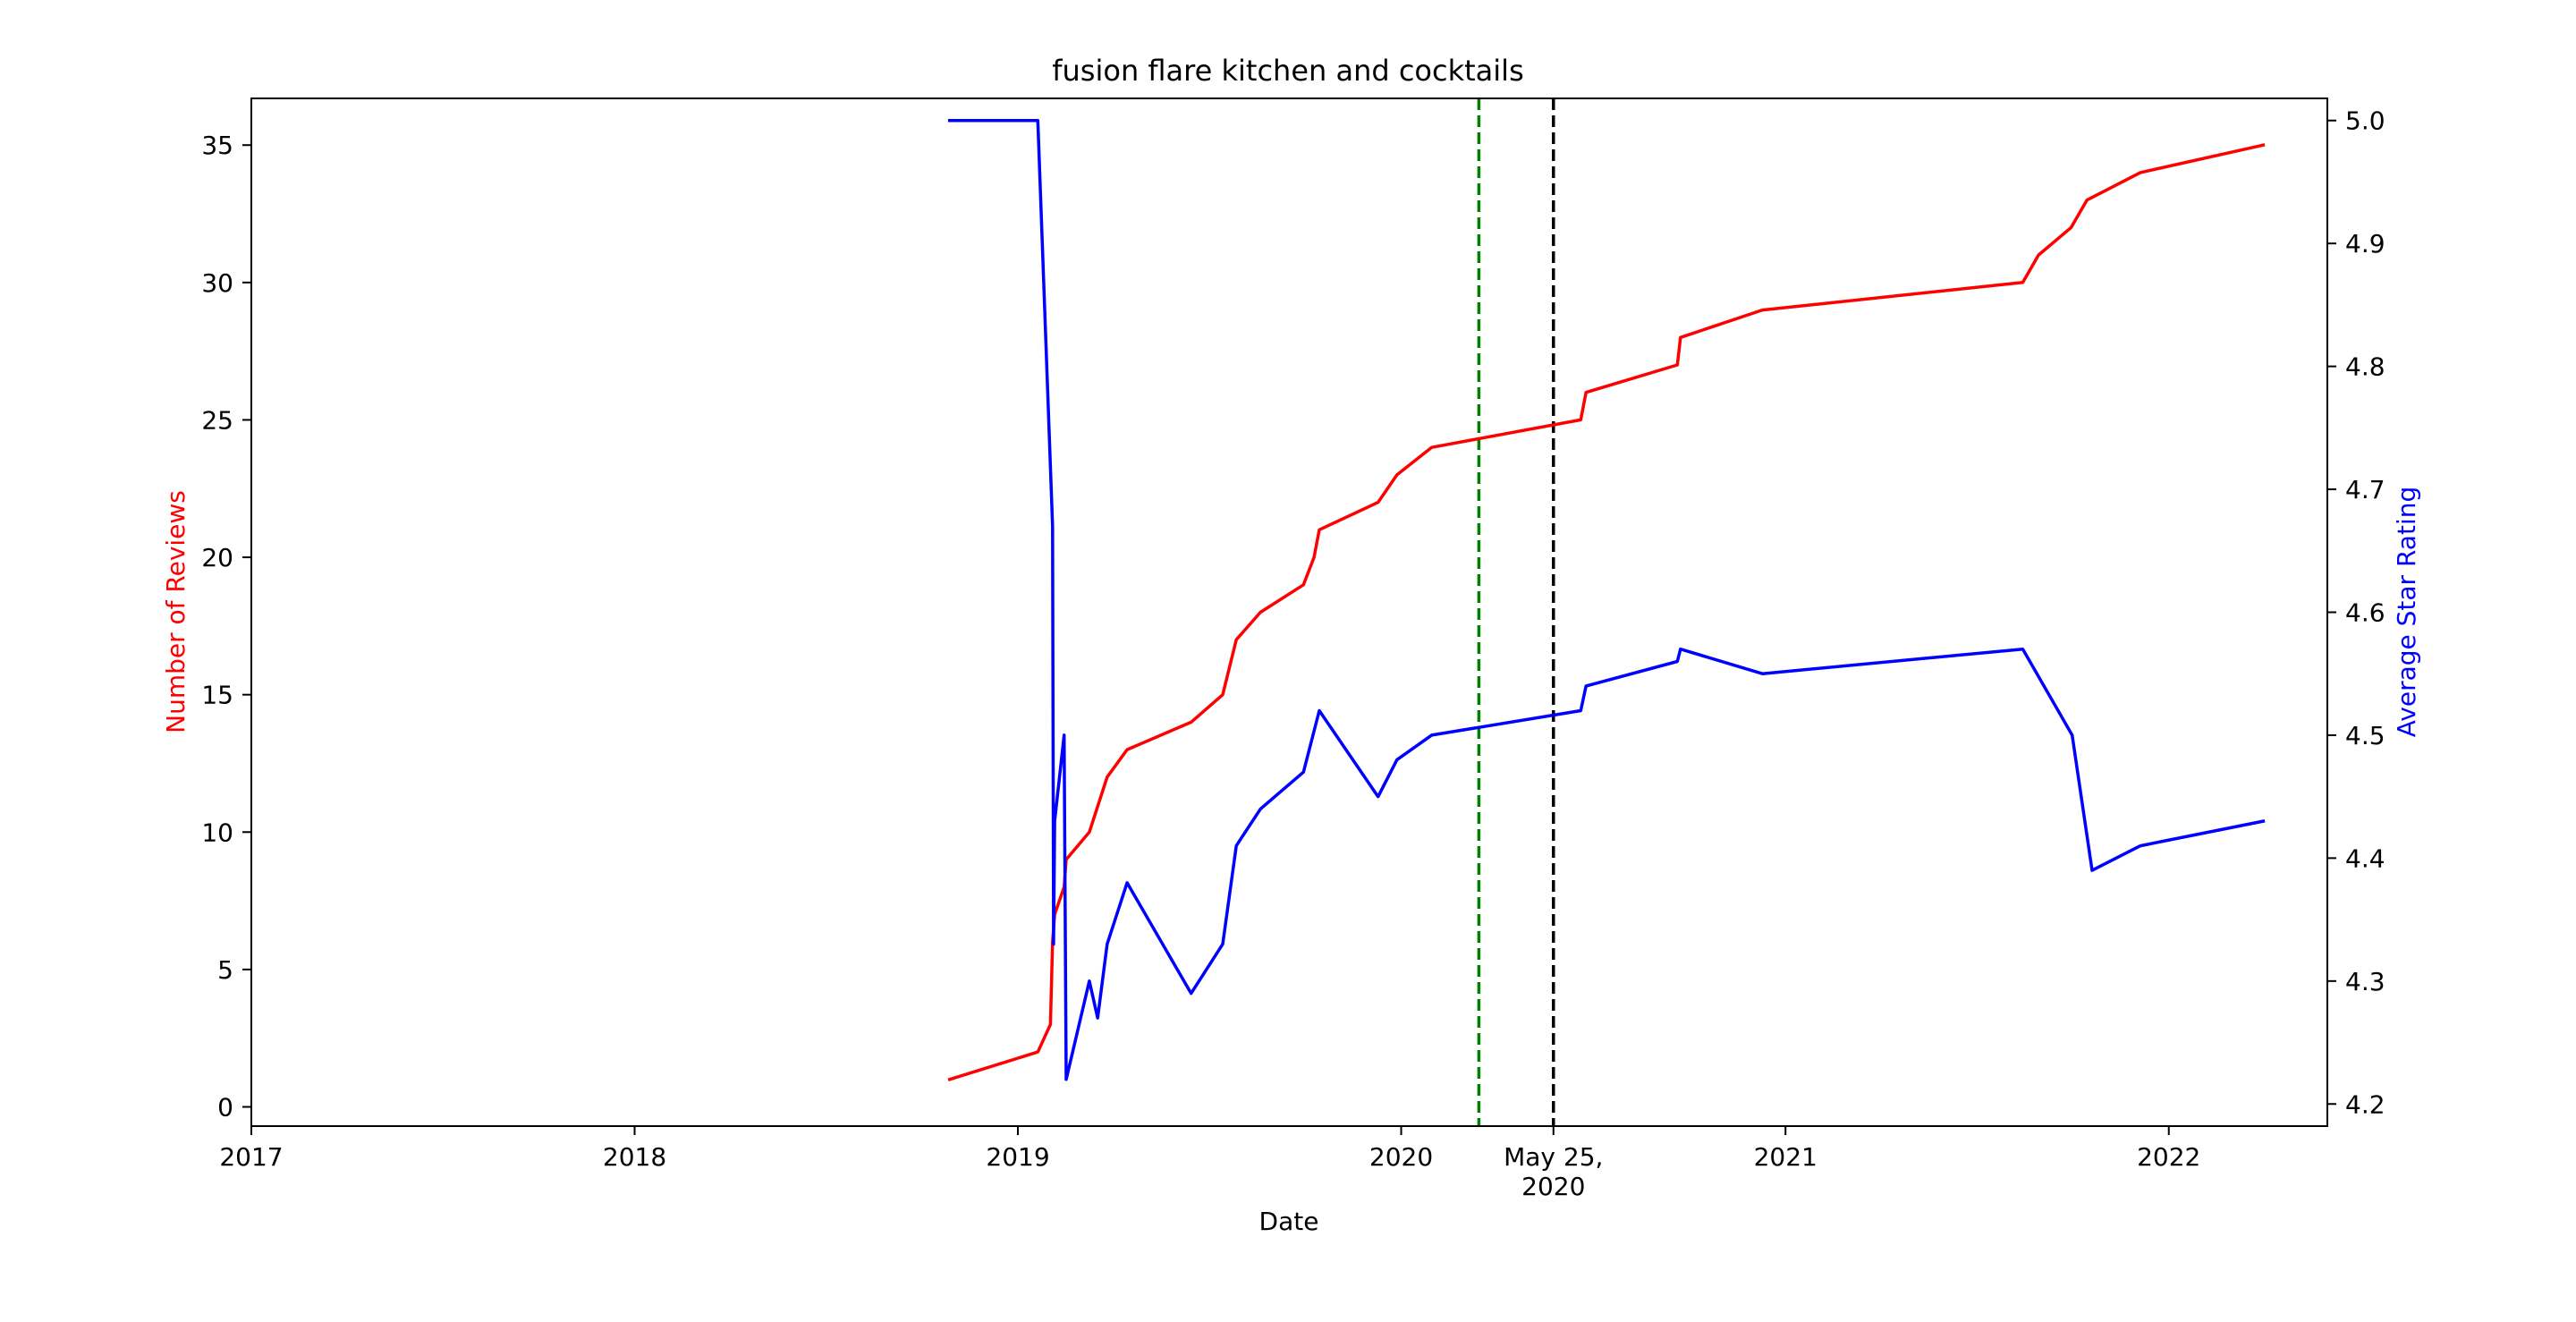  What do you see at coordinates (2365, 489) in the screenshot?
I see `y-right-tick-label: 4.7` at bounding box center [2365, 489].